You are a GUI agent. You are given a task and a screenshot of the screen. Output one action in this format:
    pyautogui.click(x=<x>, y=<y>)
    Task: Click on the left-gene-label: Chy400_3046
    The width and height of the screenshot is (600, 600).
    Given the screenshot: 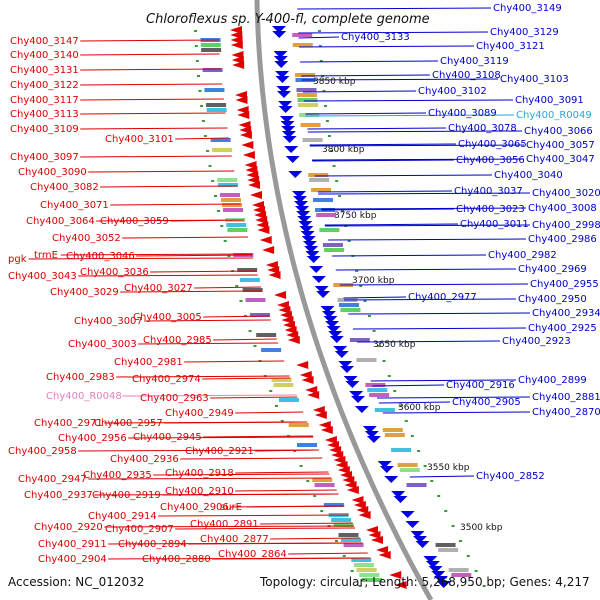 What is the action you would take?
    pyautogui.click(x=100, y=256)
    